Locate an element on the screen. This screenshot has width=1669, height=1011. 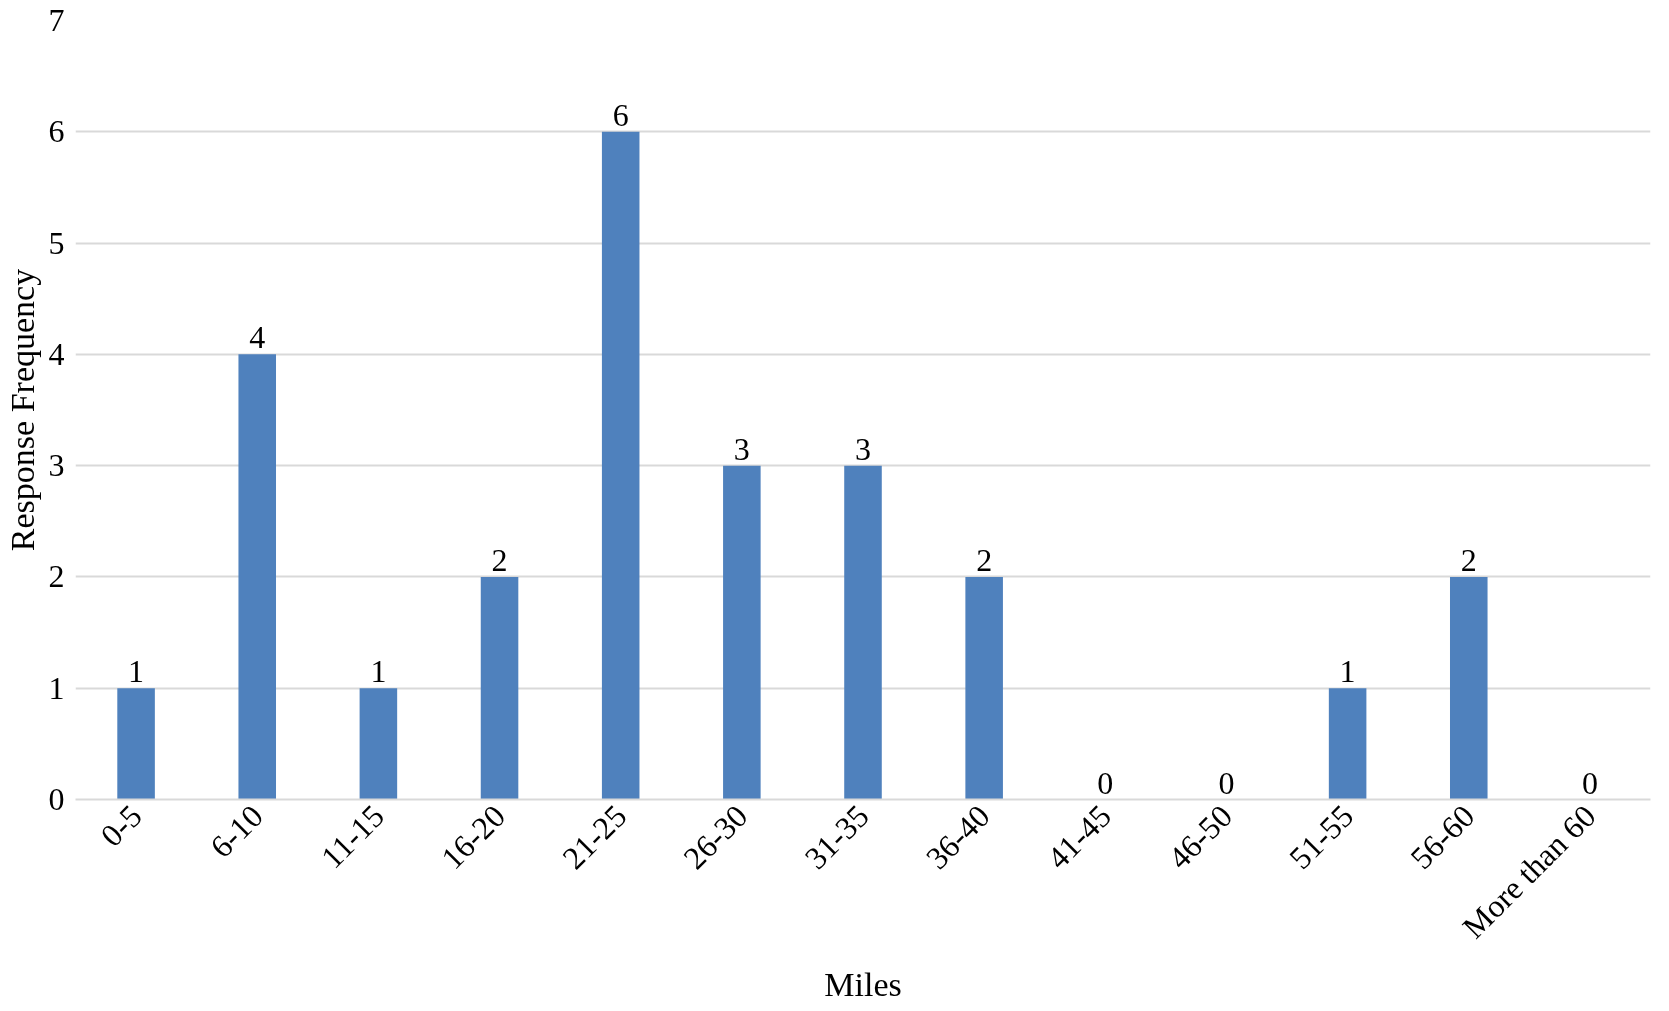
y-tick-label: 1 is located at coordinates (56, 687).